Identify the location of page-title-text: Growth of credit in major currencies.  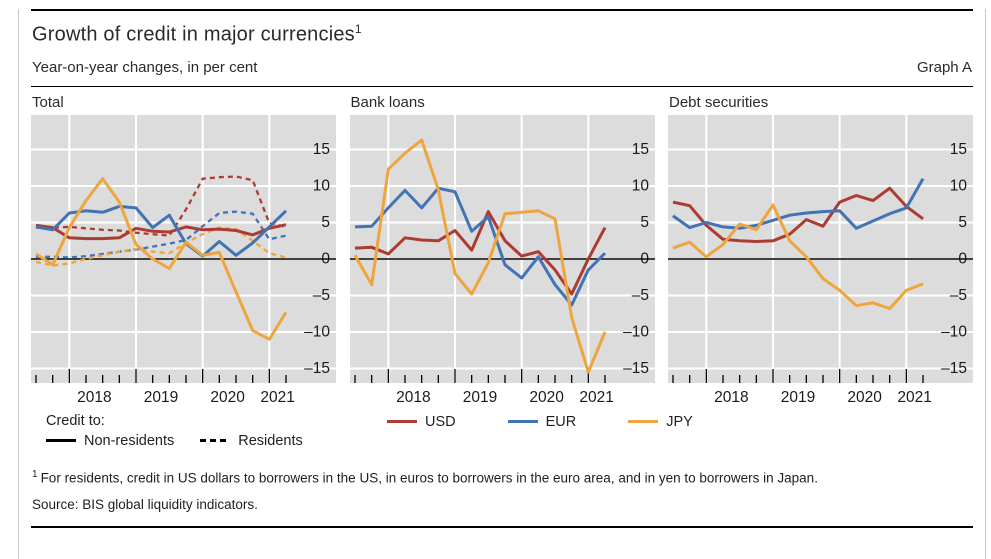
(193, 34).